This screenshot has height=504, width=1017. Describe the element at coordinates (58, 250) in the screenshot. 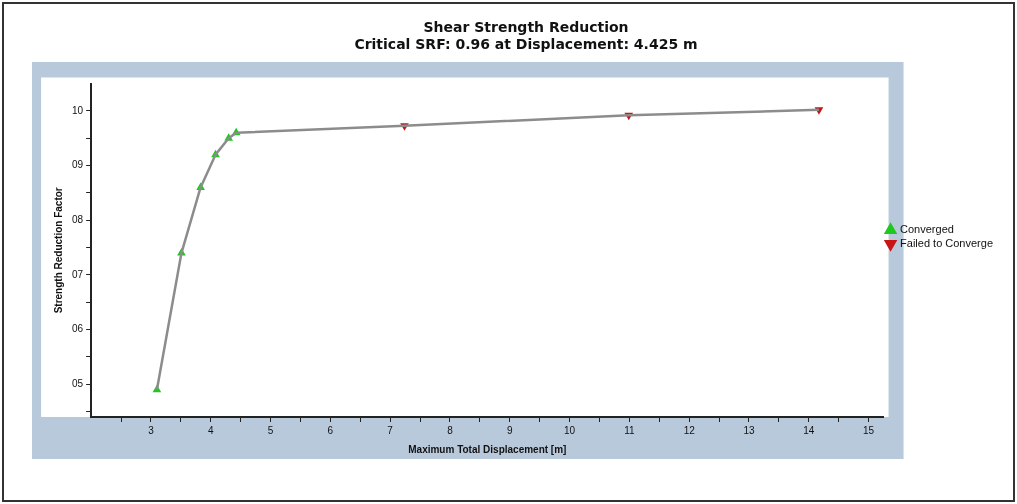

I see `y-axis-title: Strength Reduction Factor` at that location.